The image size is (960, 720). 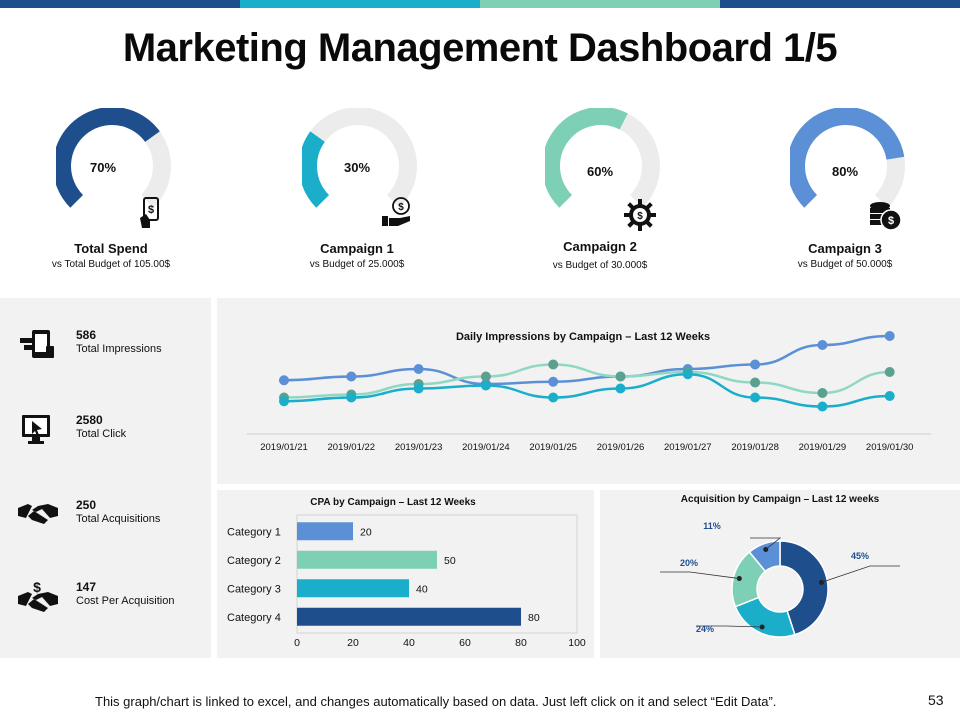 What do you see at coordinates (101, 434) in the screenshot?
I see `kpi-label: Total Click` at bounding box center [101, 434].